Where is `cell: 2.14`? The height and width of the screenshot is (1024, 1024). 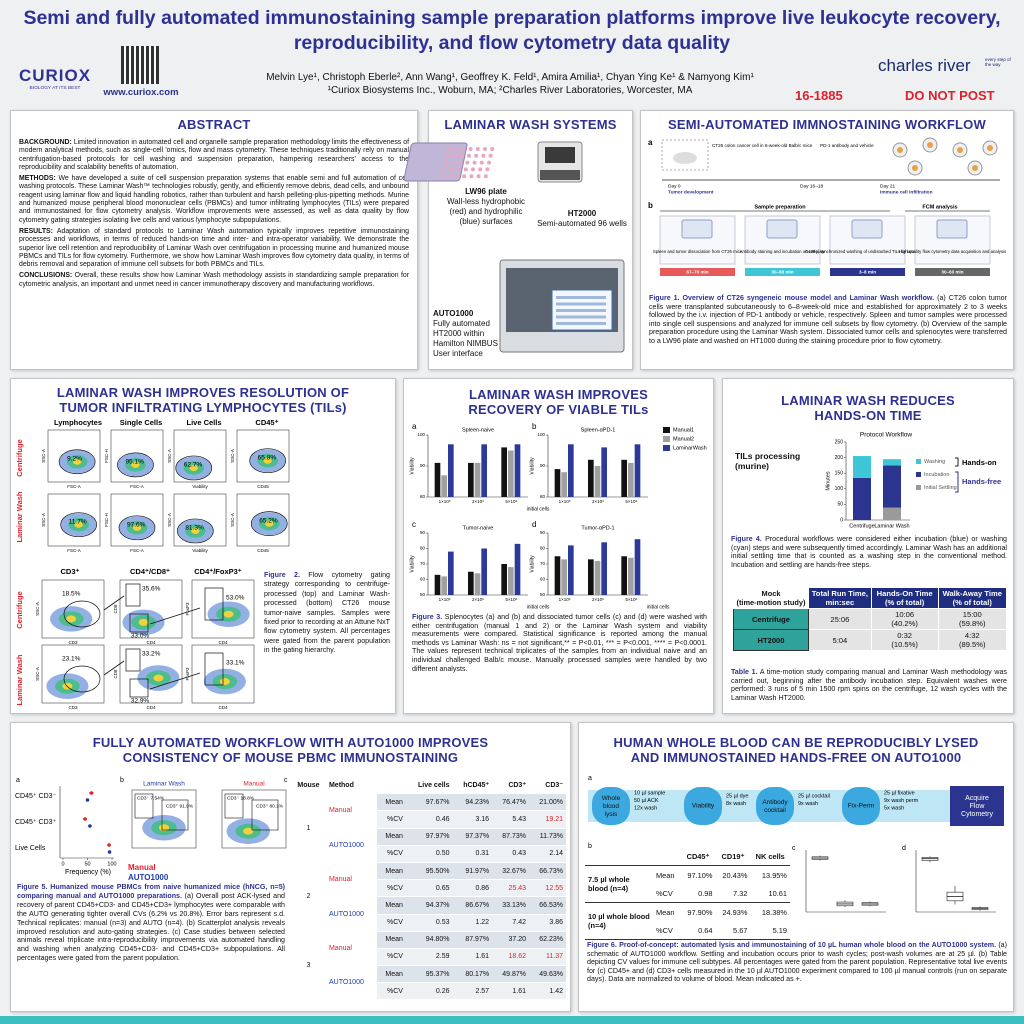 cell: 2.14 is located at coordinates (547, 854).